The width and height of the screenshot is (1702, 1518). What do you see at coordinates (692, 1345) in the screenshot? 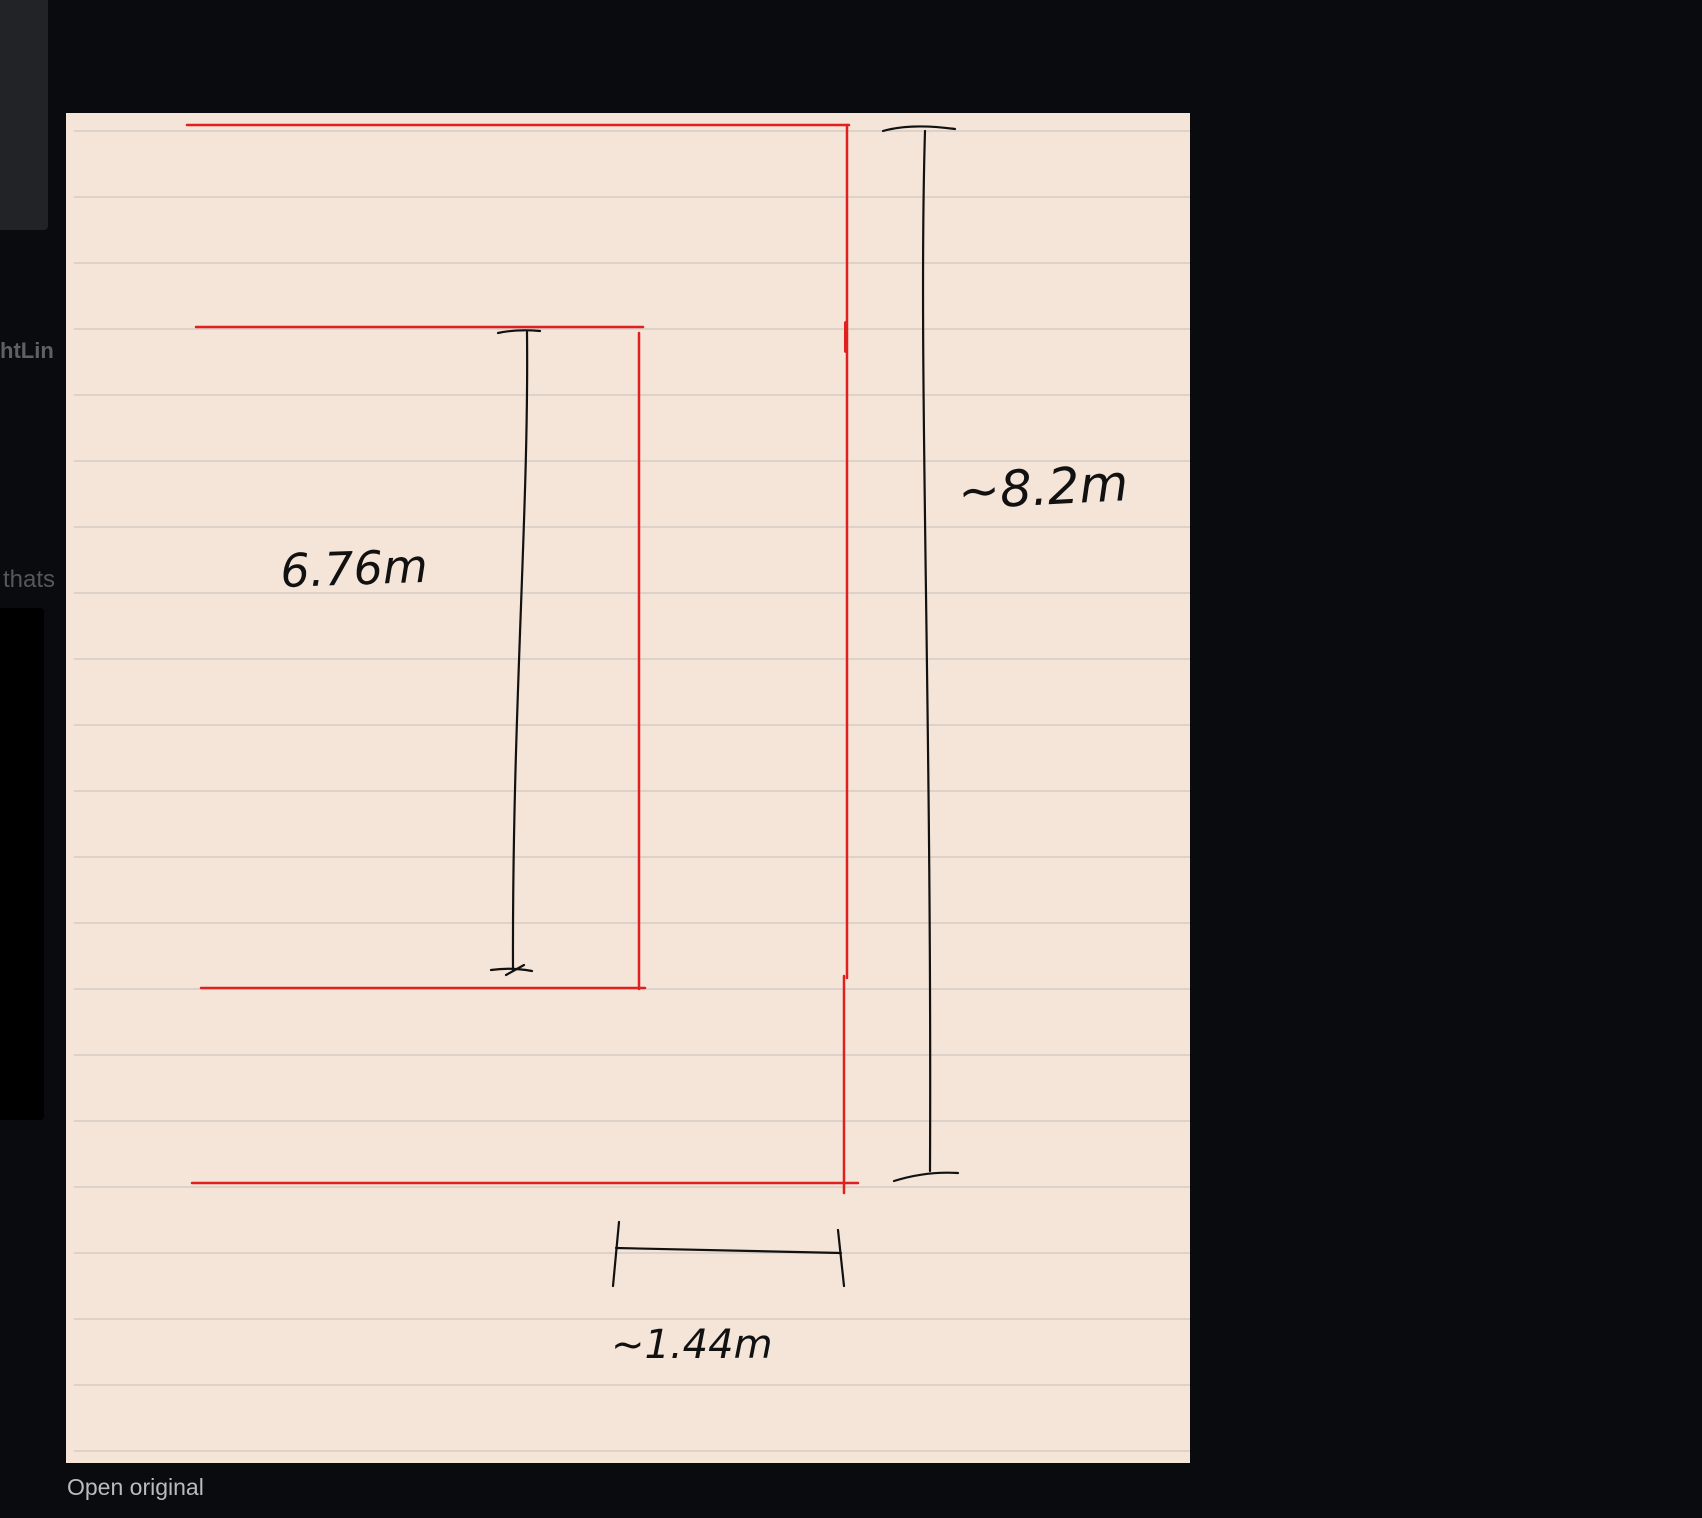
I see `width-label: ~1.44m` at bounding box center [692, 1345].